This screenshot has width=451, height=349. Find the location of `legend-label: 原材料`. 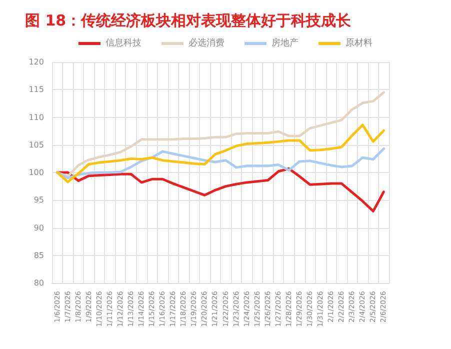

legend-label: 原材料 is located at coordinates (359, 43).